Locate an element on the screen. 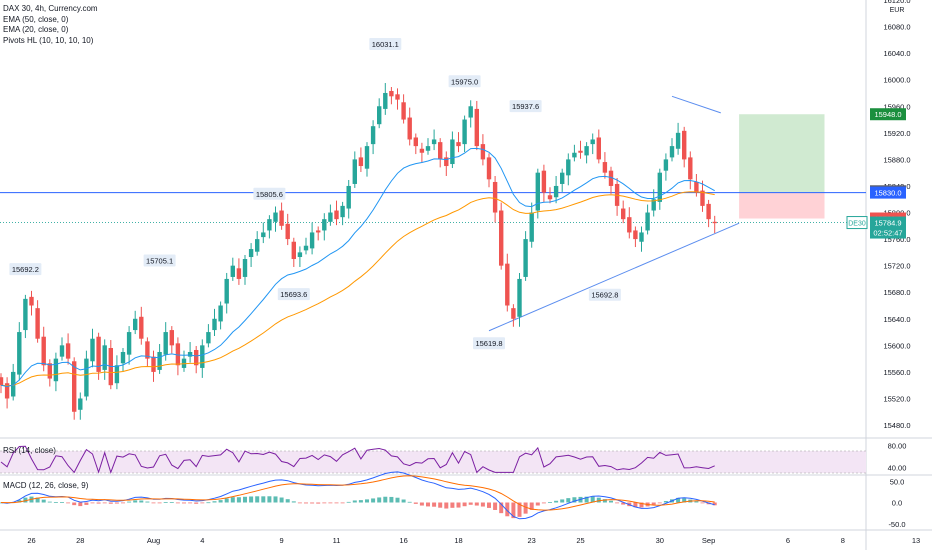  symbol-title: DAX 30, 4h, Currency.com is located at coordinates (50, 8).